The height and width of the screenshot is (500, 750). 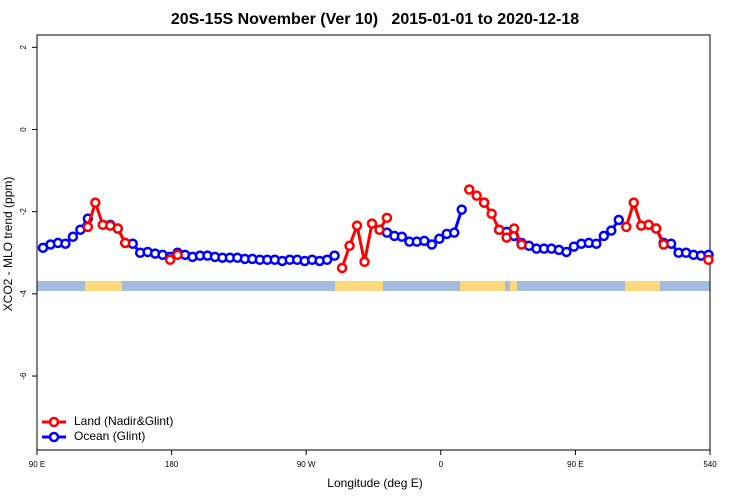 What do you see at coordinates (374, 483) in the screenshot?
I see `x-axis-label: Longitude (deg E)` at bounding box center [374, 483].